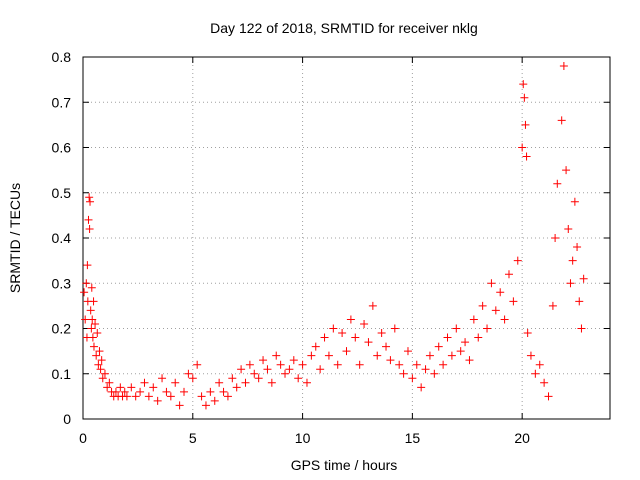  What do you see at coordinates (522, 438) in the screenshot?
I see `x-tick-label: 20` at bounding box center [522, 438].